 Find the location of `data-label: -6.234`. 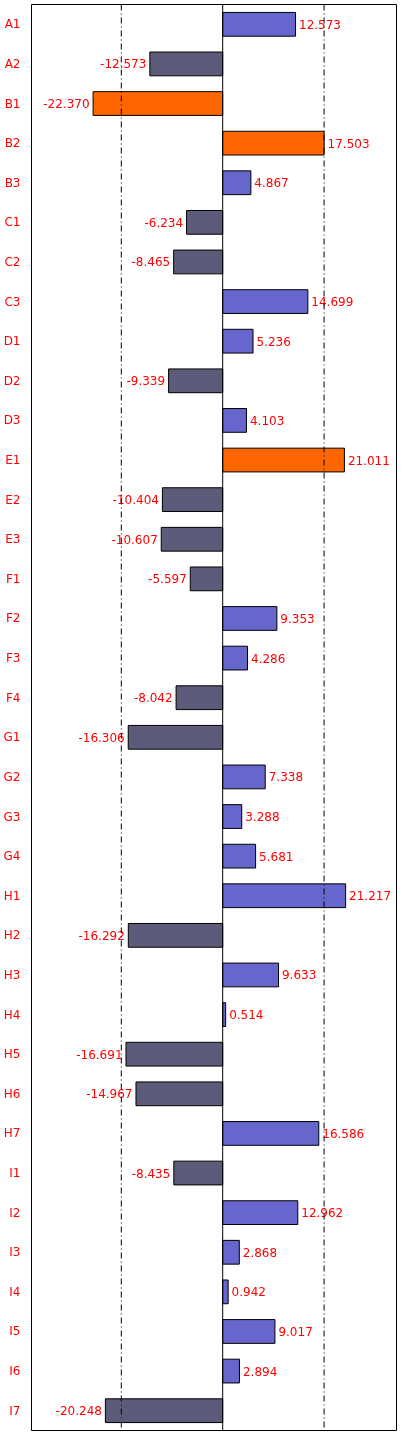

data-label: -6.234 is located at coordinates (164, 222).